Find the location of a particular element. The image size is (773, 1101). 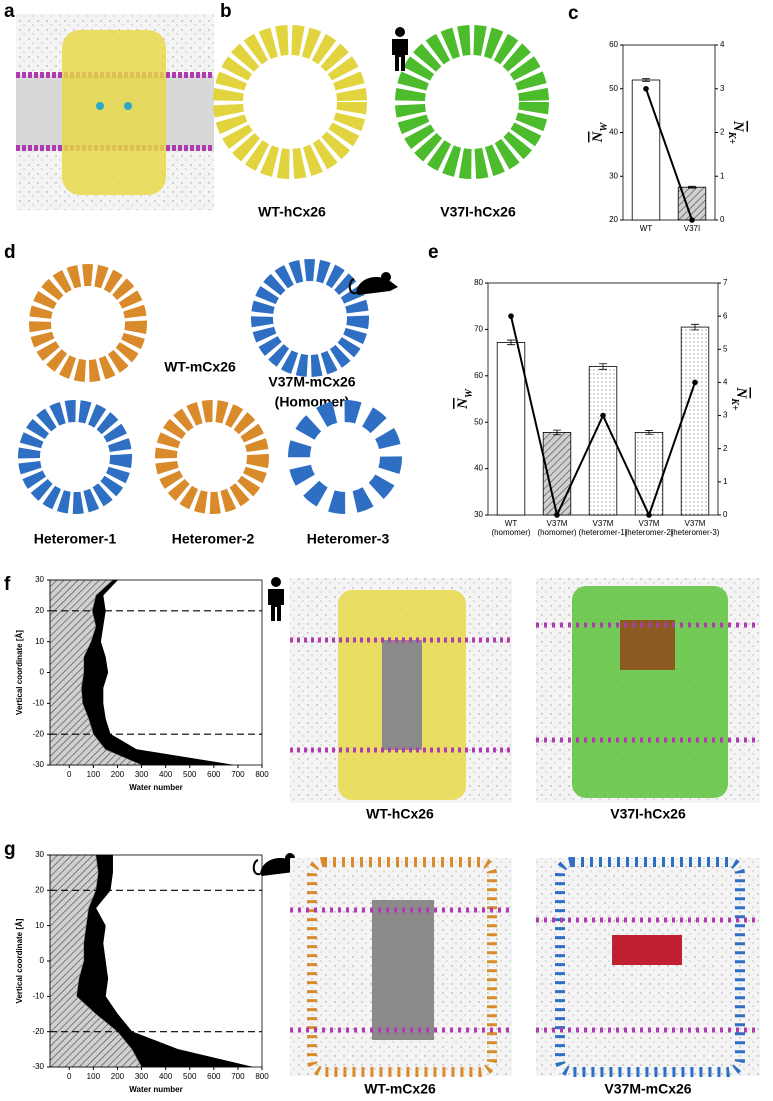

axis-title: NW is located at coordinates (599, 133).